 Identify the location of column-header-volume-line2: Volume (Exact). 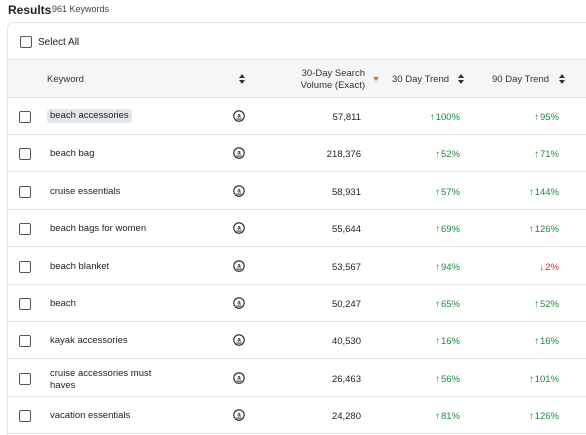
(332, 85).